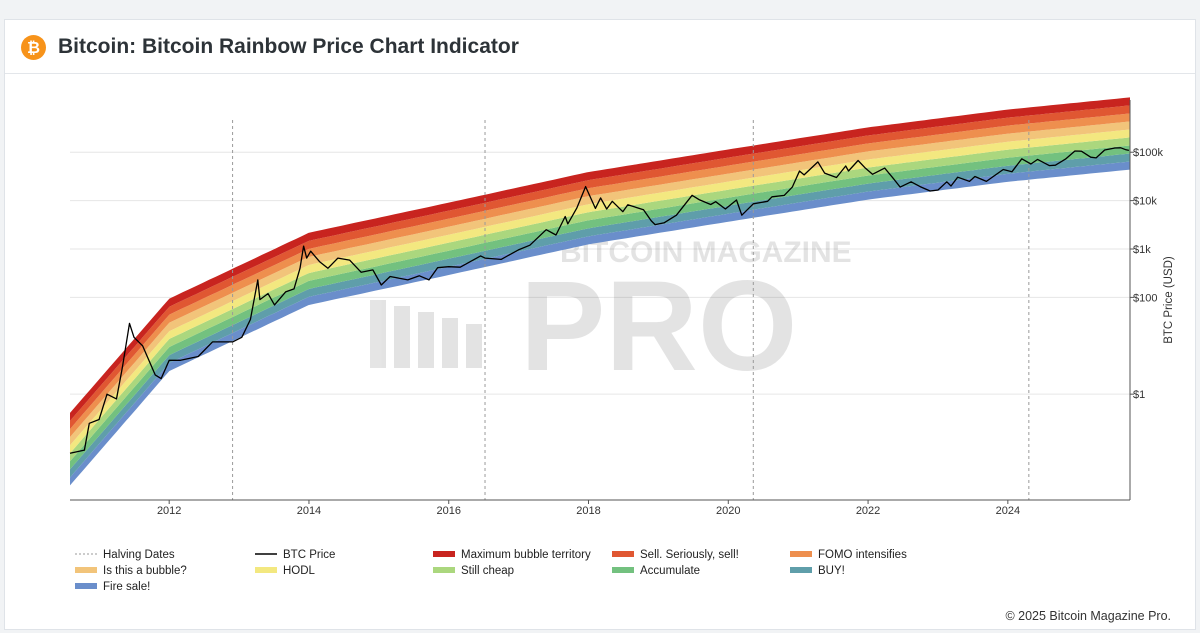 The width and height of the screenshot is (1200, 633). I want to click on y-axis-title: BTC Price (USD), so click(1169, 300).